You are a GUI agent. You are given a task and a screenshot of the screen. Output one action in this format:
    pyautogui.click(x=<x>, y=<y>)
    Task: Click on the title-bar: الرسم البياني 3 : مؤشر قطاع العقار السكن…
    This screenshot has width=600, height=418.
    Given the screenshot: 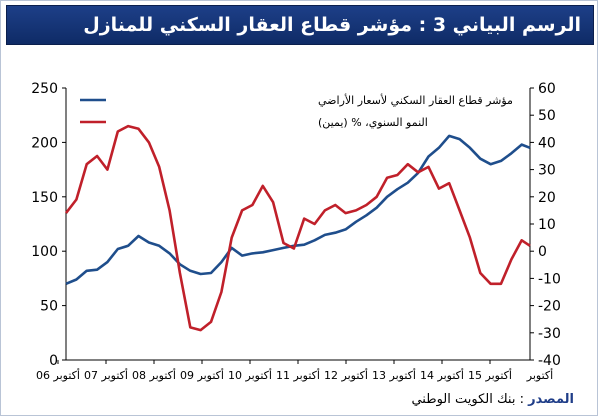 What is the action you would take?
    pyautogui.click(x=300, y=25)
    